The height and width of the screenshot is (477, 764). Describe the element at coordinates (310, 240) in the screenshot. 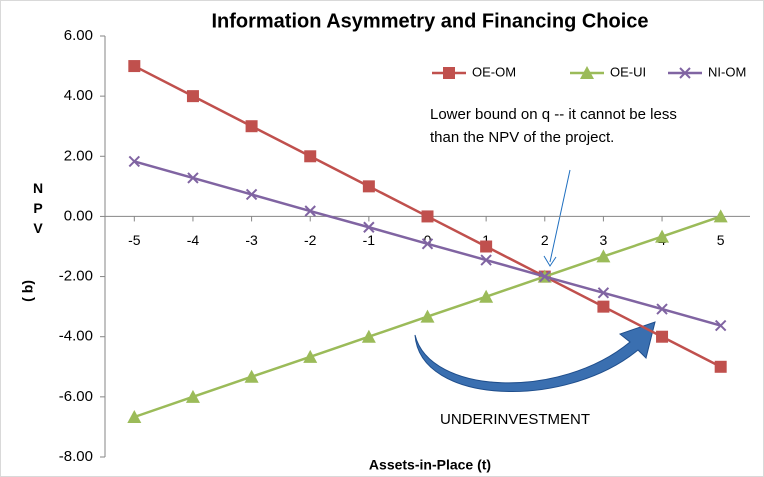

I see `x-tick-label: -2` at that location.